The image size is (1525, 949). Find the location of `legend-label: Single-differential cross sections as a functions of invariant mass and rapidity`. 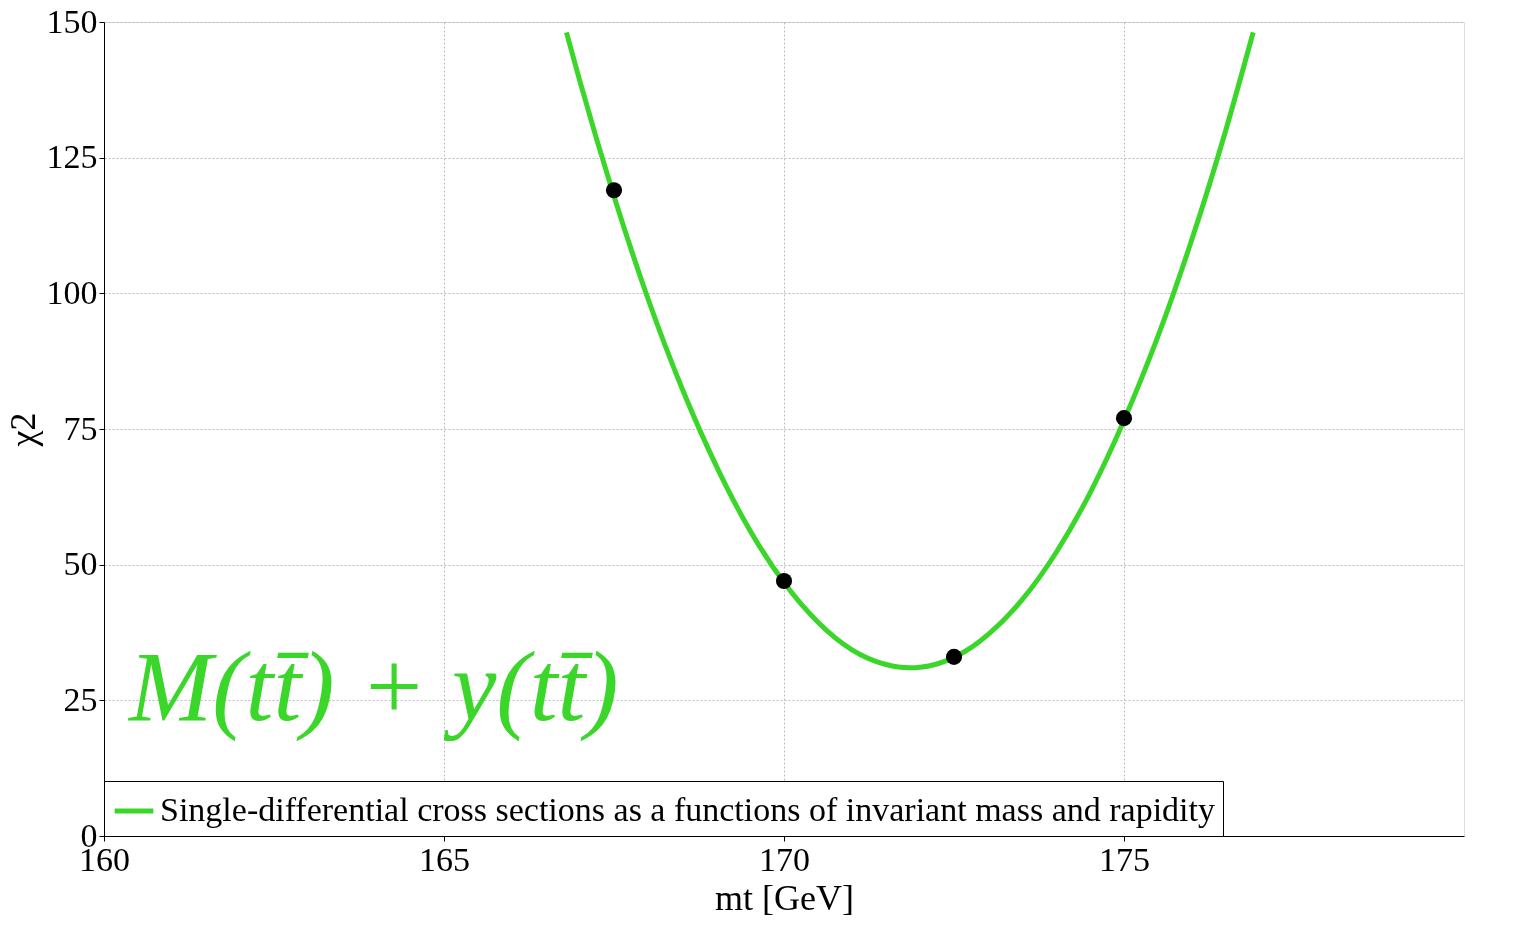

legend-label: Single-differential cross sections as a functions of invariant mass and rapidity is located at coordinates (687, 809).